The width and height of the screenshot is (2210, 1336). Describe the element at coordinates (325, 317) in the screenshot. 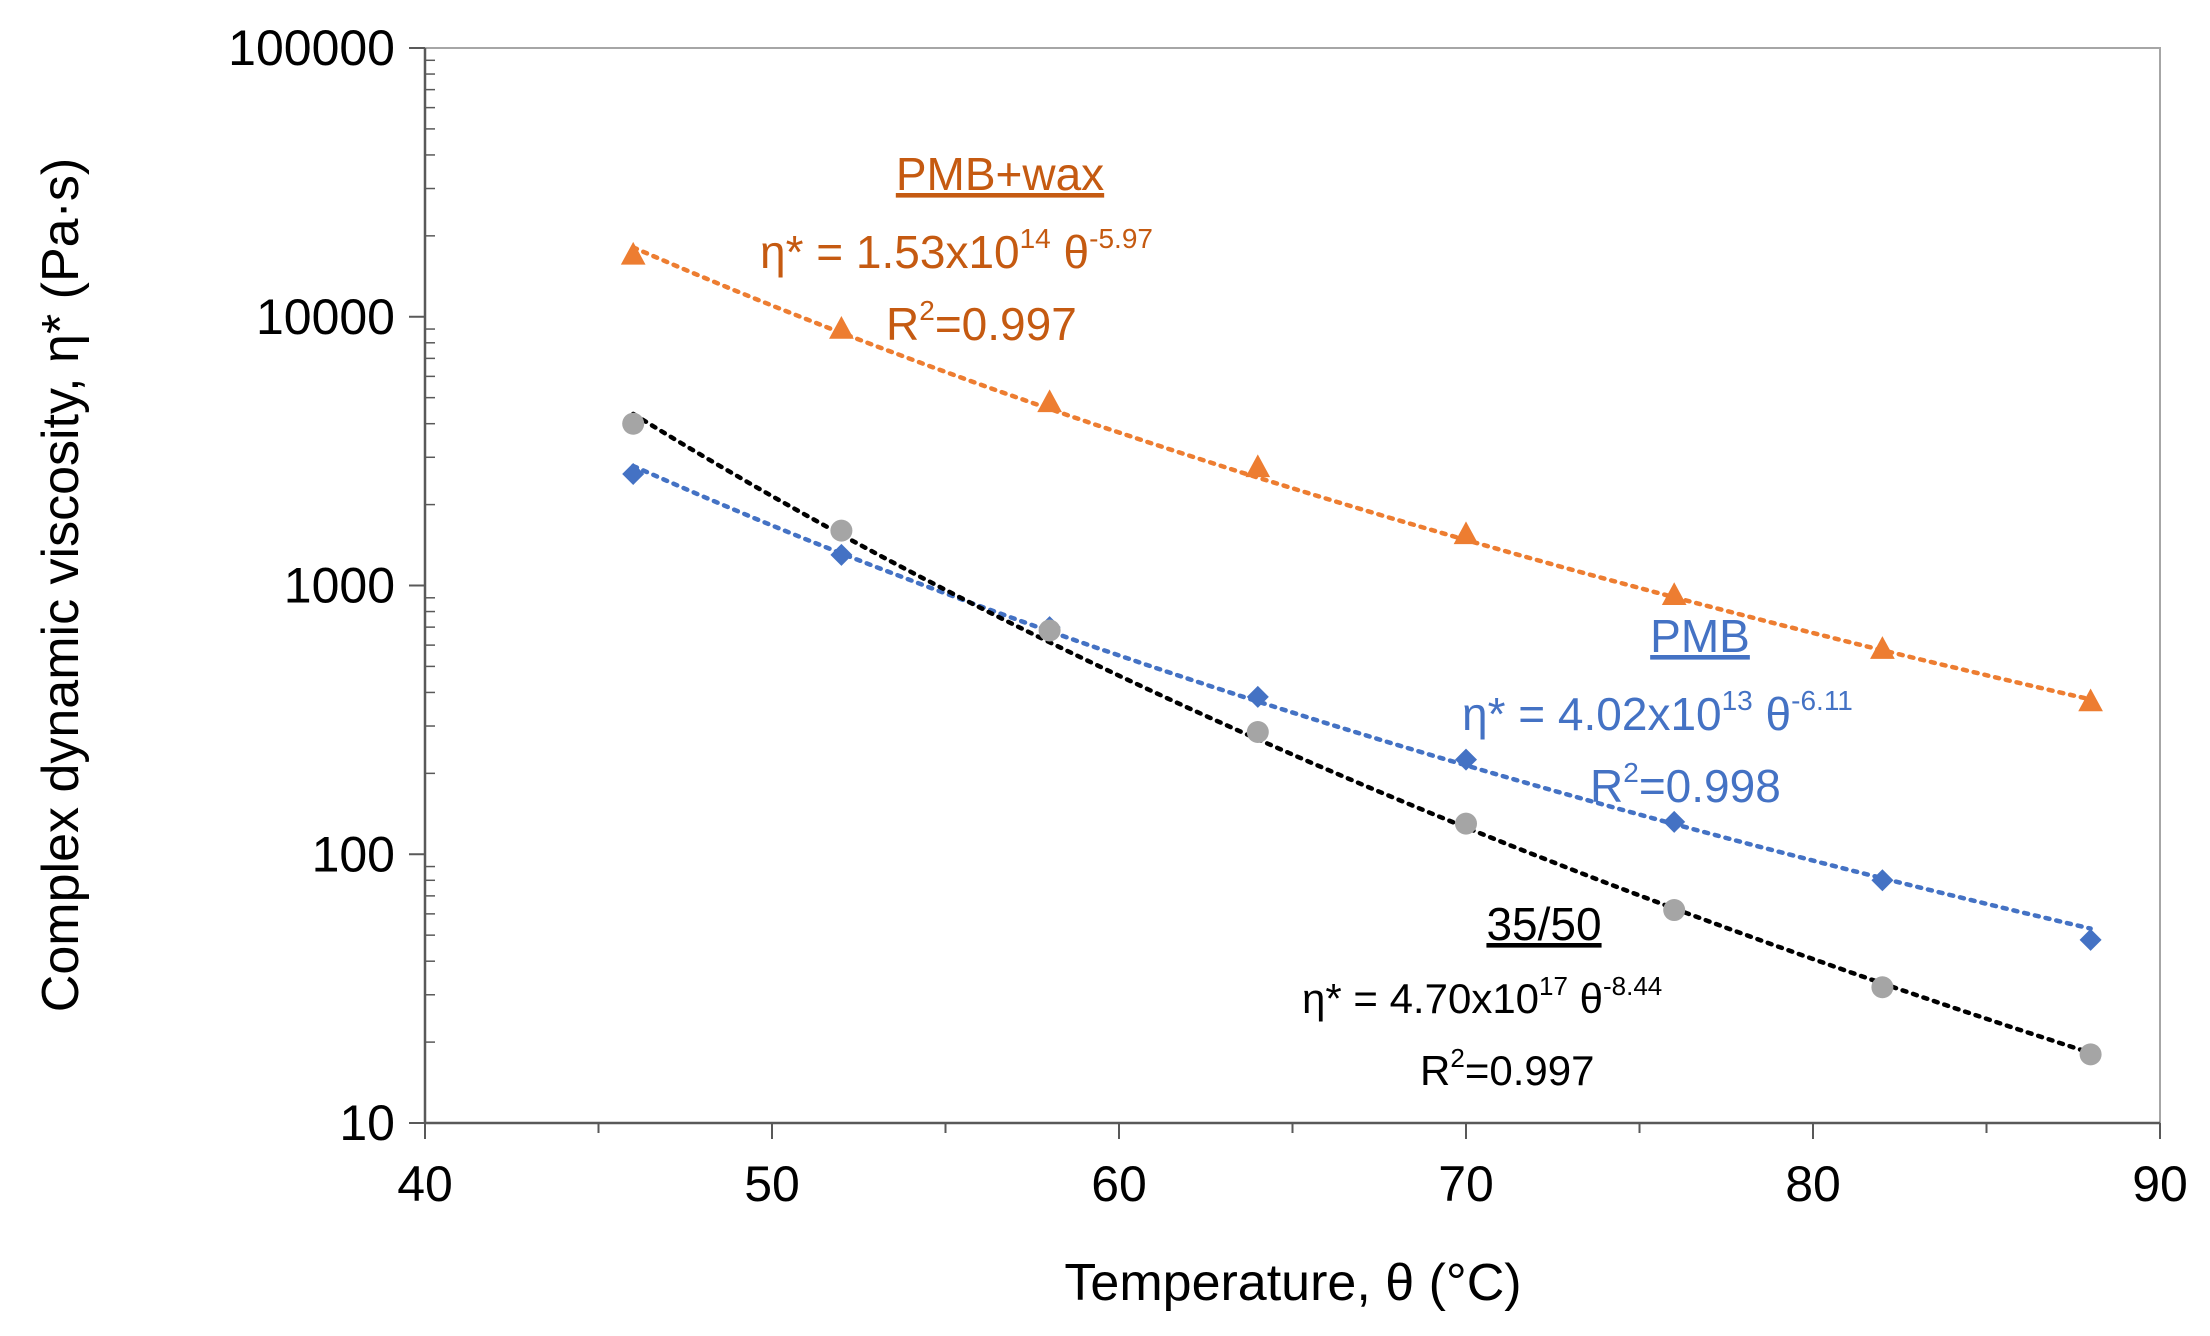

I see `y-tick-label: 10000` at that location.